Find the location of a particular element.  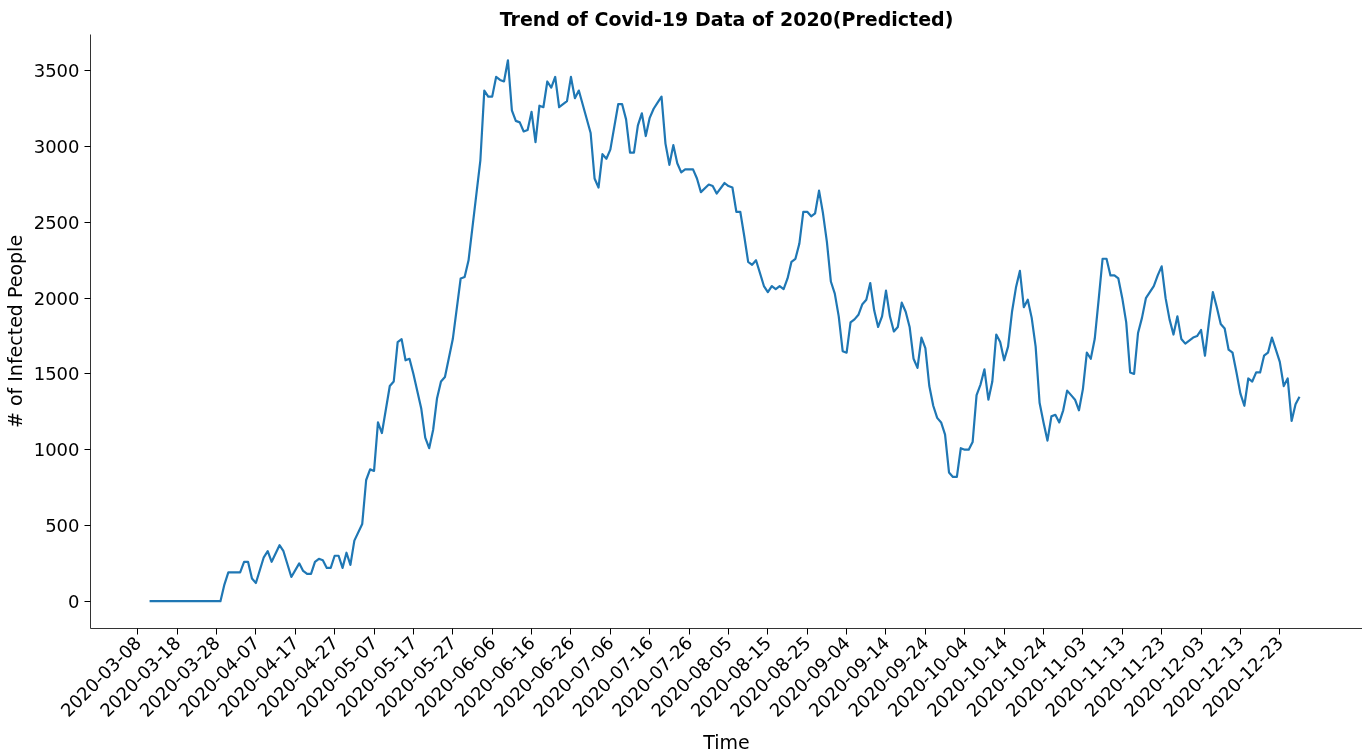

y-tick-label: 0 is located at coordinates (74, 601).